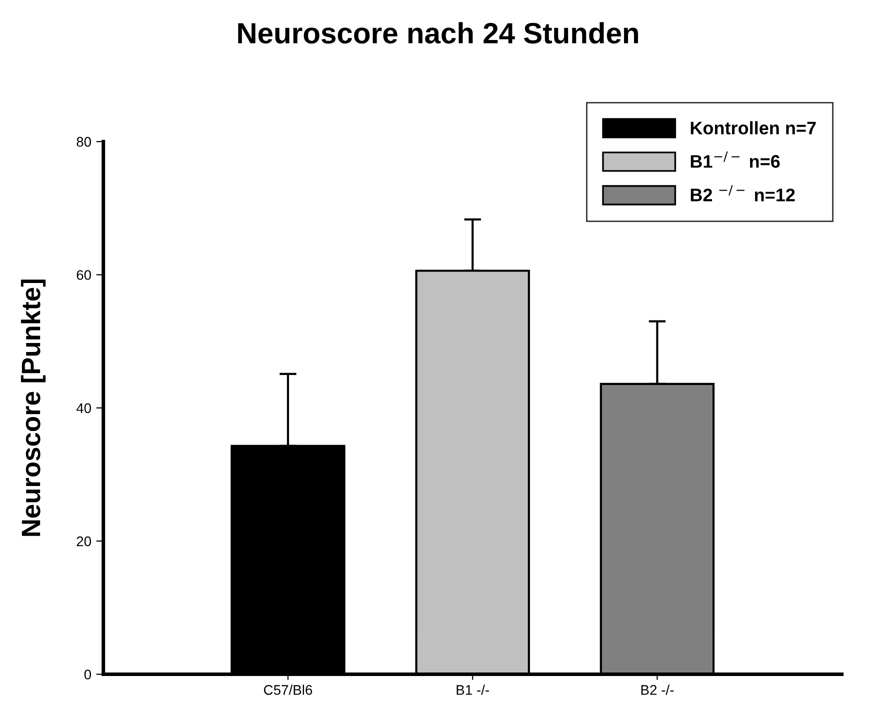  What do you see at coordinates (84, 275) in the screenshot?
I see `y-tick-label: 60` at bounding box center [84, 275].